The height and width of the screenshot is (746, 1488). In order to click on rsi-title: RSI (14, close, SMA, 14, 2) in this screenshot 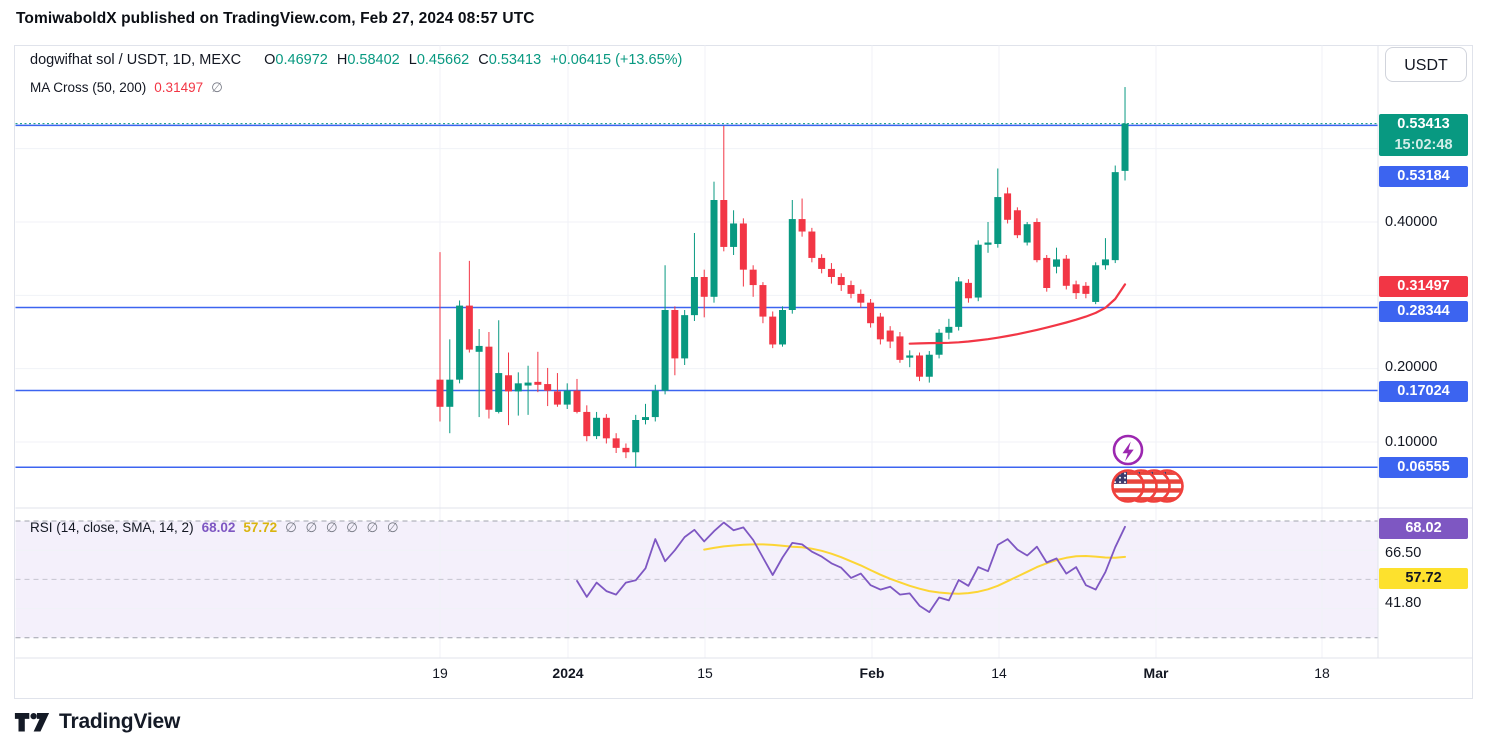, I will do `click(112, 527)`.